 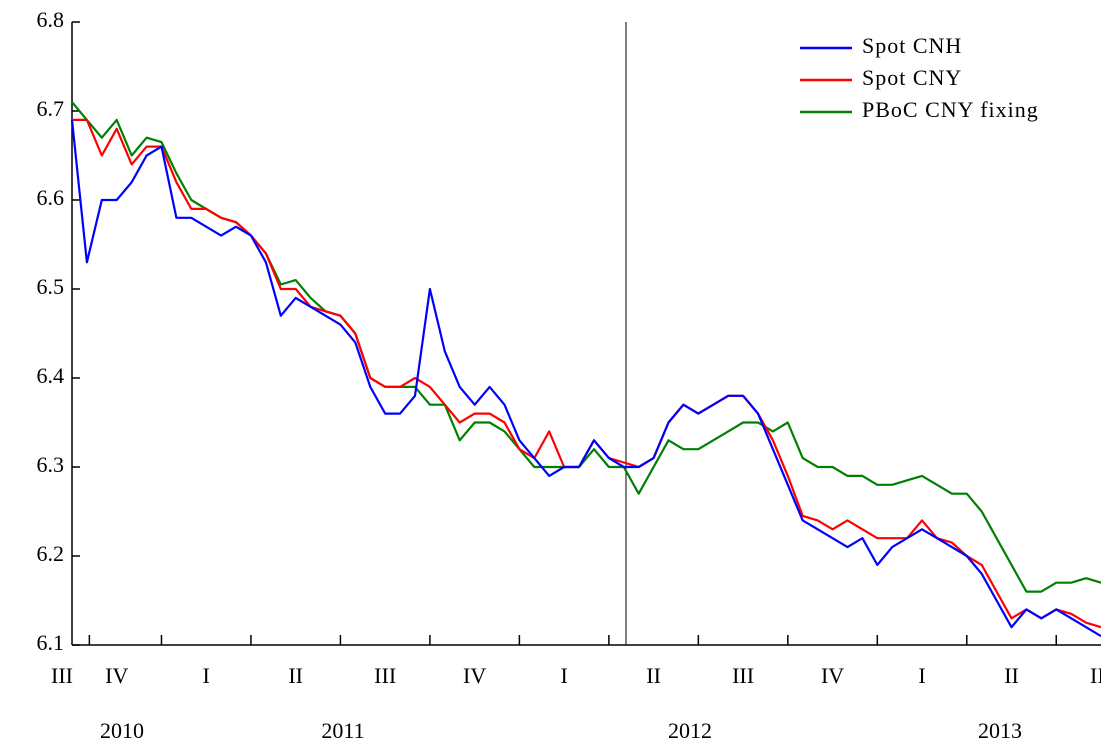 What do you see at coordinates (690, 730) in the screenshot?
I see `year-label: 2012` at bounding box center [690, 730].